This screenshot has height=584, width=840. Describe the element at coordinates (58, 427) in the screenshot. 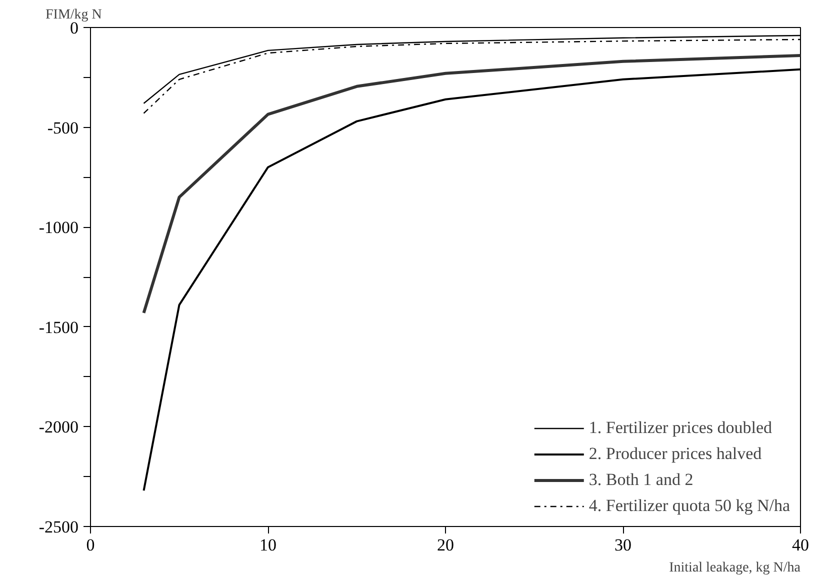

I see `y-tick-label: -2000` at that location.